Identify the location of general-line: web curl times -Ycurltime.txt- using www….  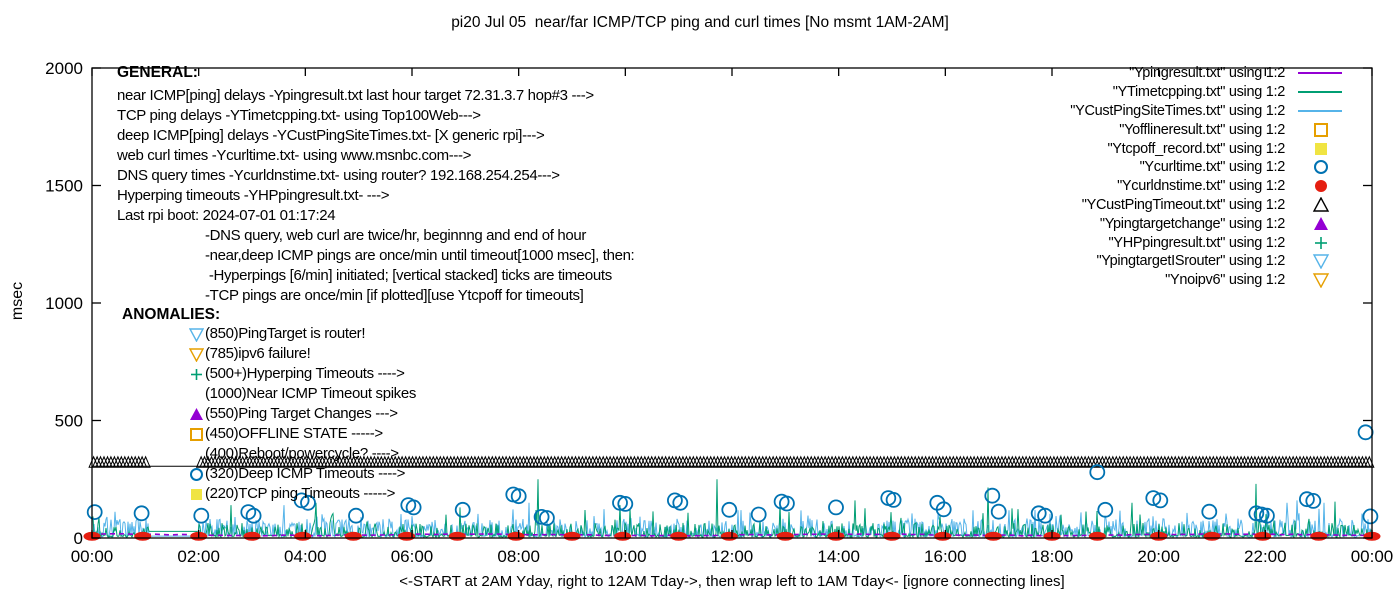
(294, 155).